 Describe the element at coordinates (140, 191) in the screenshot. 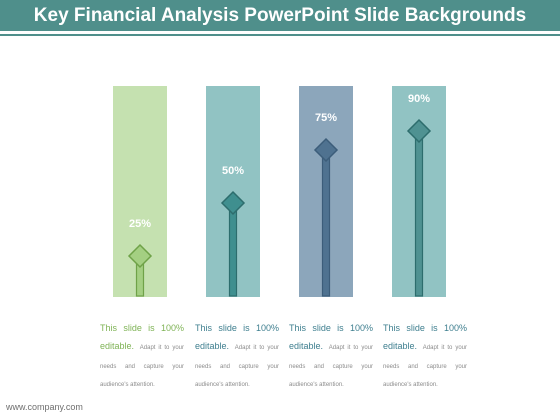

I see `column-25-percent: 25%` at that location.